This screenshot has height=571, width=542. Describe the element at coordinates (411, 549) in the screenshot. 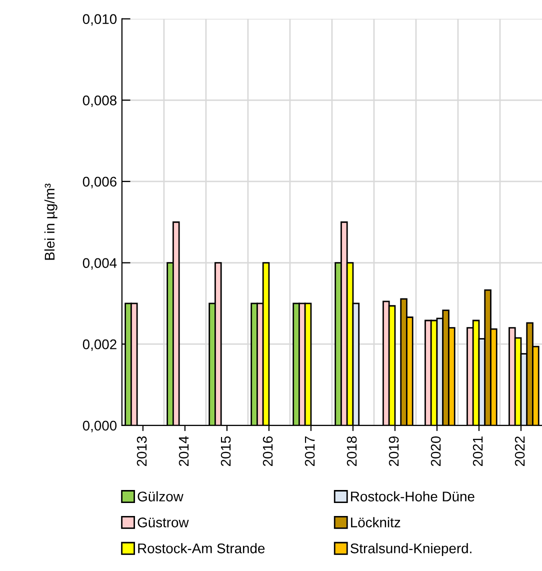

I see `legend-label: Stralsund-Knieperd.` at that location.